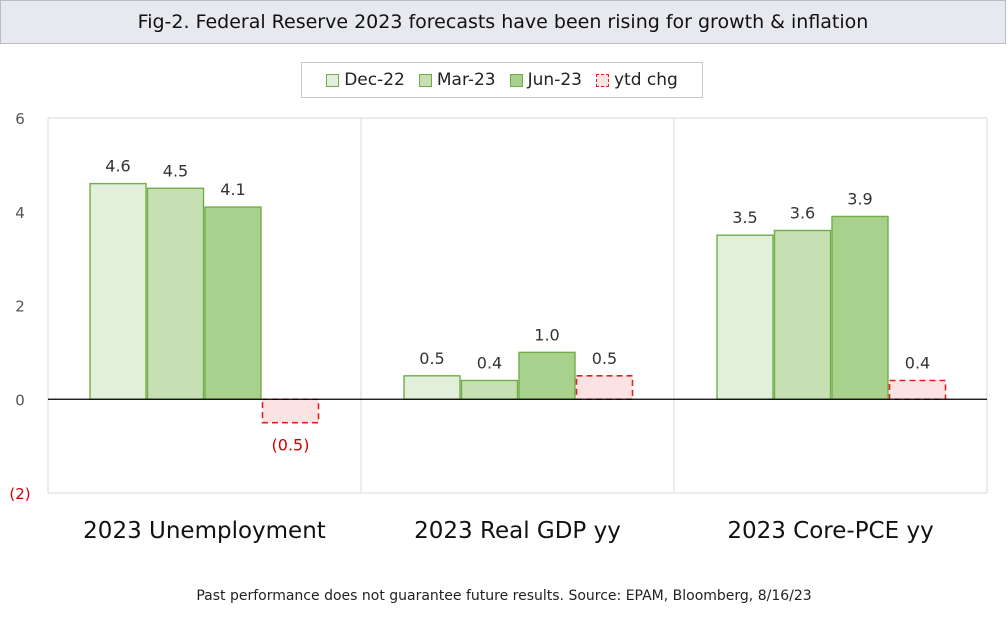 This screenshot has width=1008, height=617. Describe the element at coordinates (917, 363) in the screenshot. I see `data-label-ytd-2: 0.4` at that location.